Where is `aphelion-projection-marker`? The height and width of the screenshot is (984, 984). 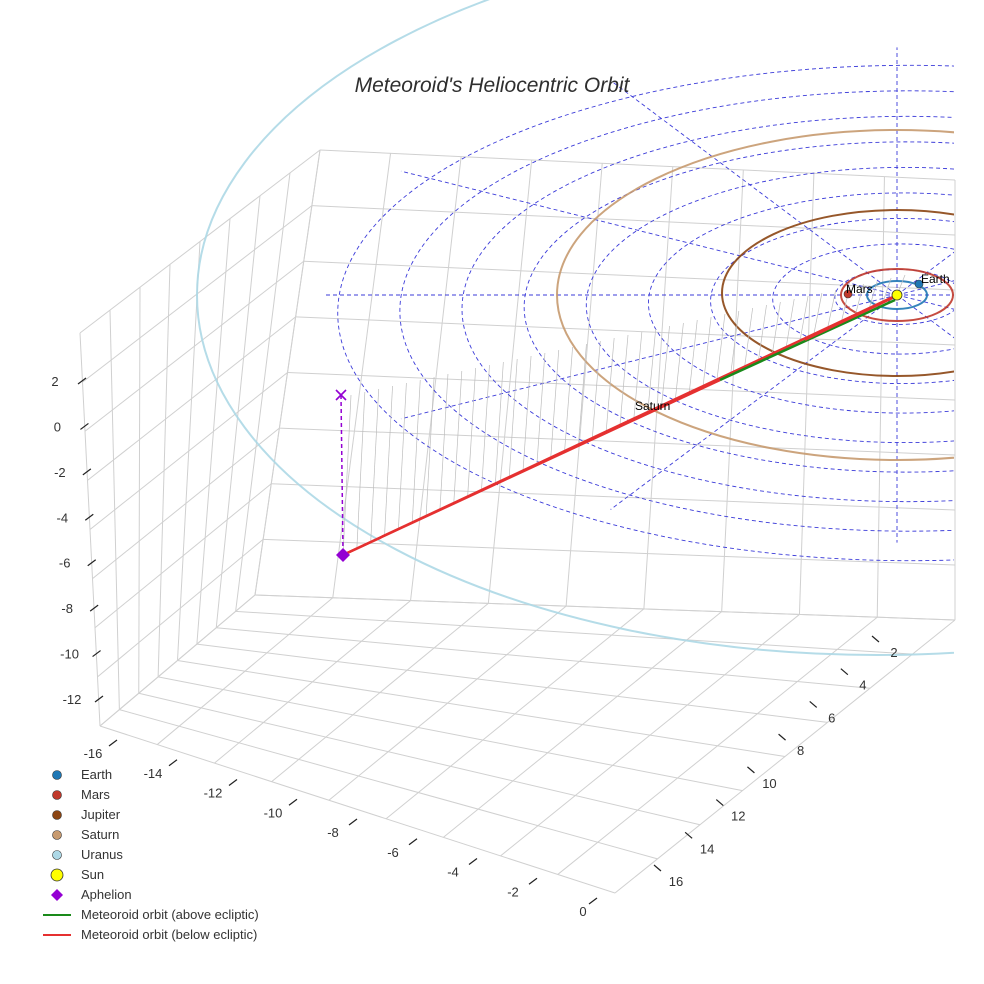 aphelion-projection-marker is located at coordinates (341, 395).